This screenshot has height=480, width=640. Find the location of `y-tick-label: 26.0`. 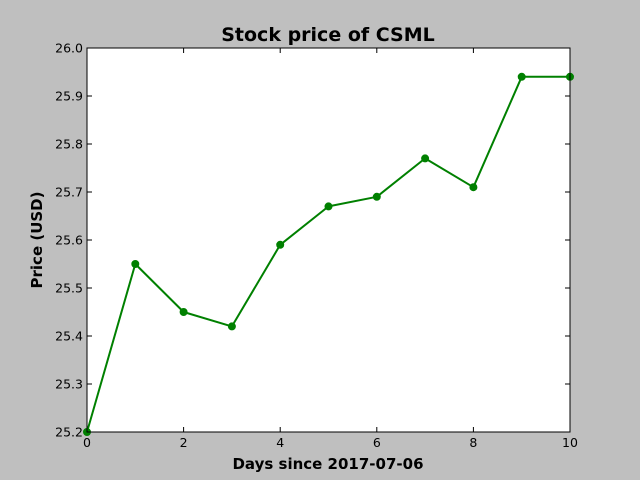

y-tick-label: 26.0 is located at coordinates (69, 48).